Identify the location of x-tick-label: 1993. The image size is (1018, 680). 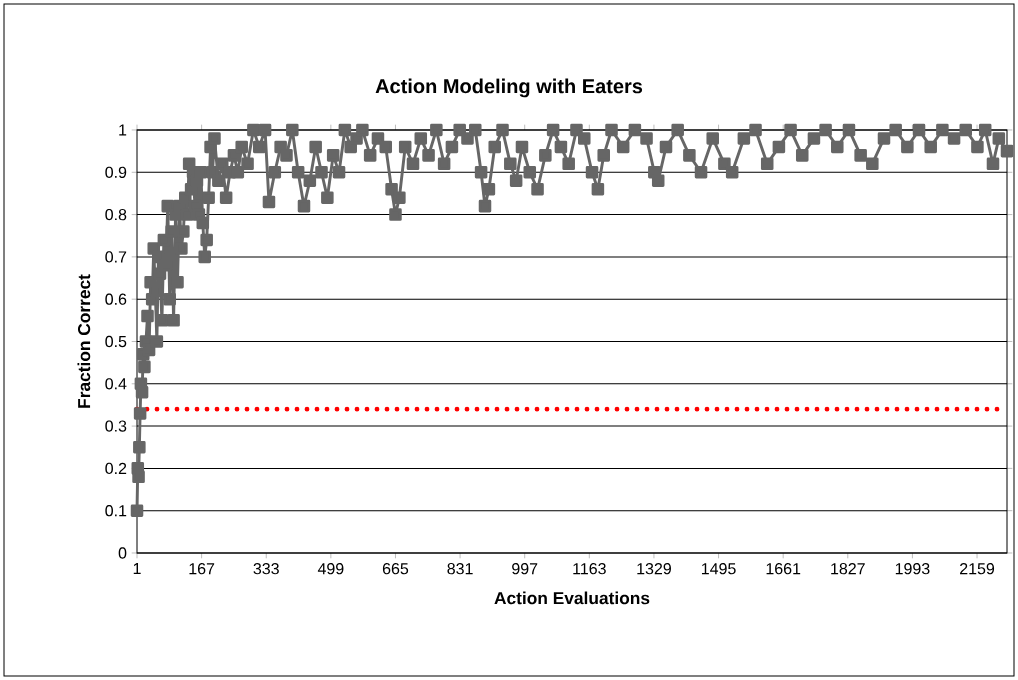
(912, 569).